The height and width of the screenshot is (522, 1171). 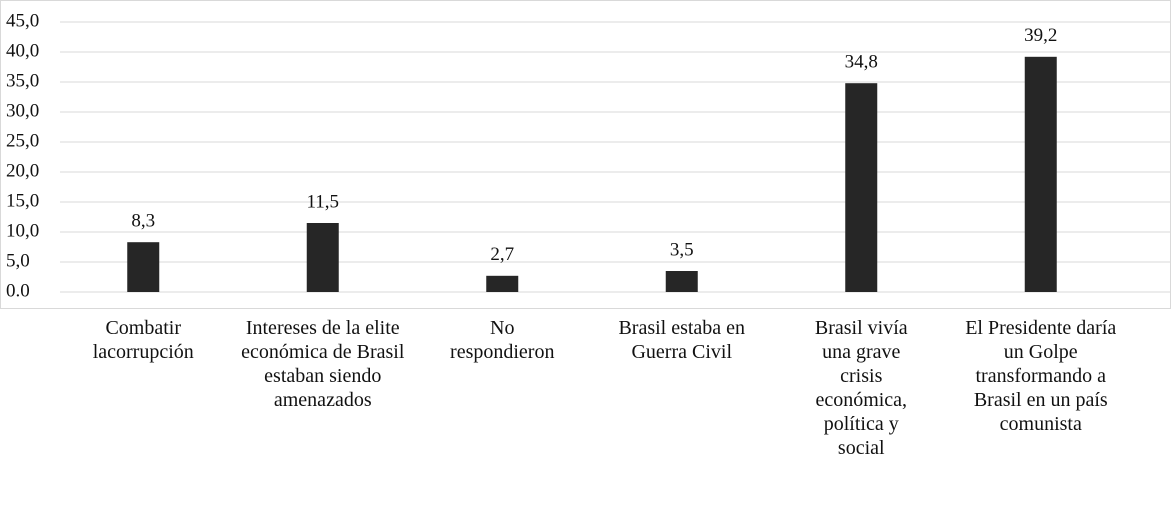 I want to click on x-tick-label: Combatir lacorrupción, so click(x=143, y=340).